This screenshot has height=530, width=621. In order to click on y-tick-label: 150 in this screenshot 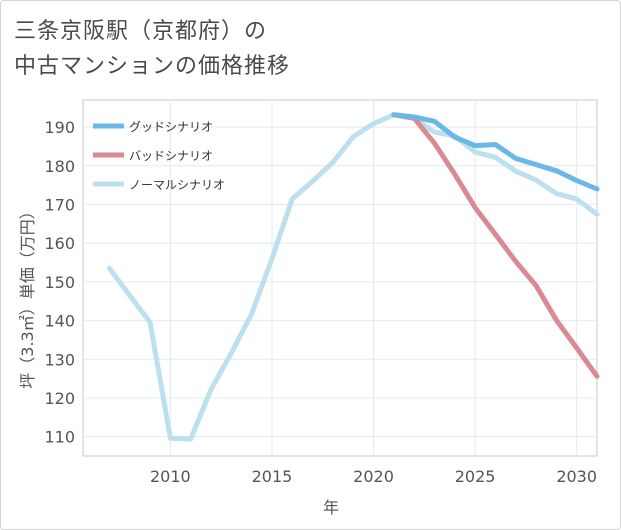, I will do `click(59, 282)`.